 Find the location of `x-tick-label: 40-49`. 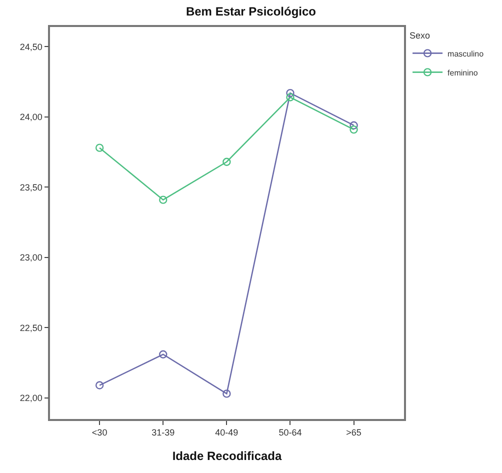

x-tick-label: 40-49 is located at coordinates (226, 433).